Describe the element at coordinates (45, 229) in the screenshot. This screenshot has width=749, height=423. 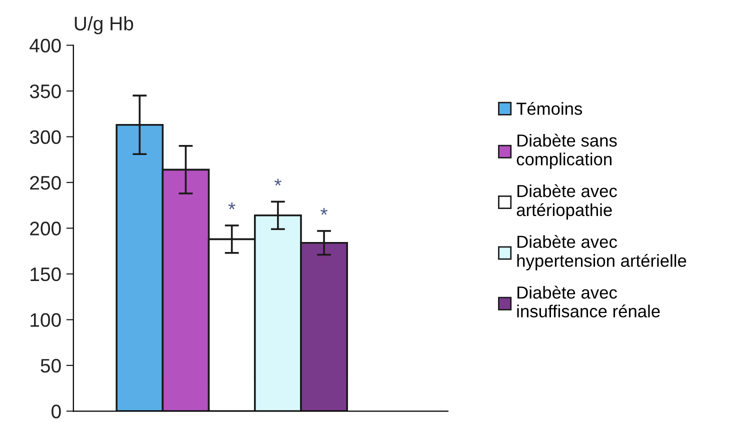
I see `y-tick-label: 200` at that location.